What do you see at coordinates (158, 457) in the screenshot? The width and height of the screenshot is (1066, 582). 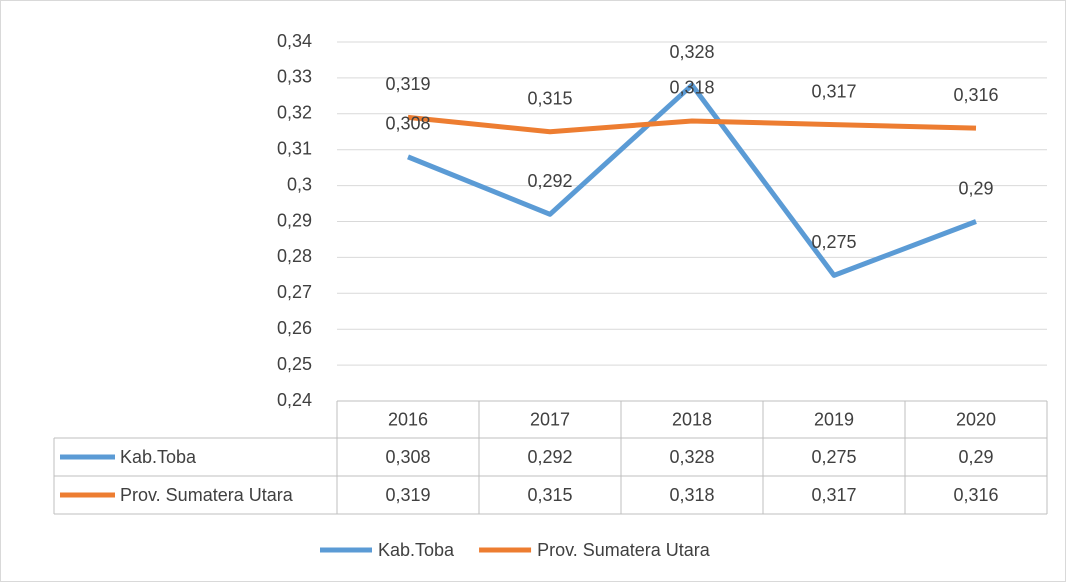 I see `table-row-label: Kab.Toba` at bounding box center [158, 457].